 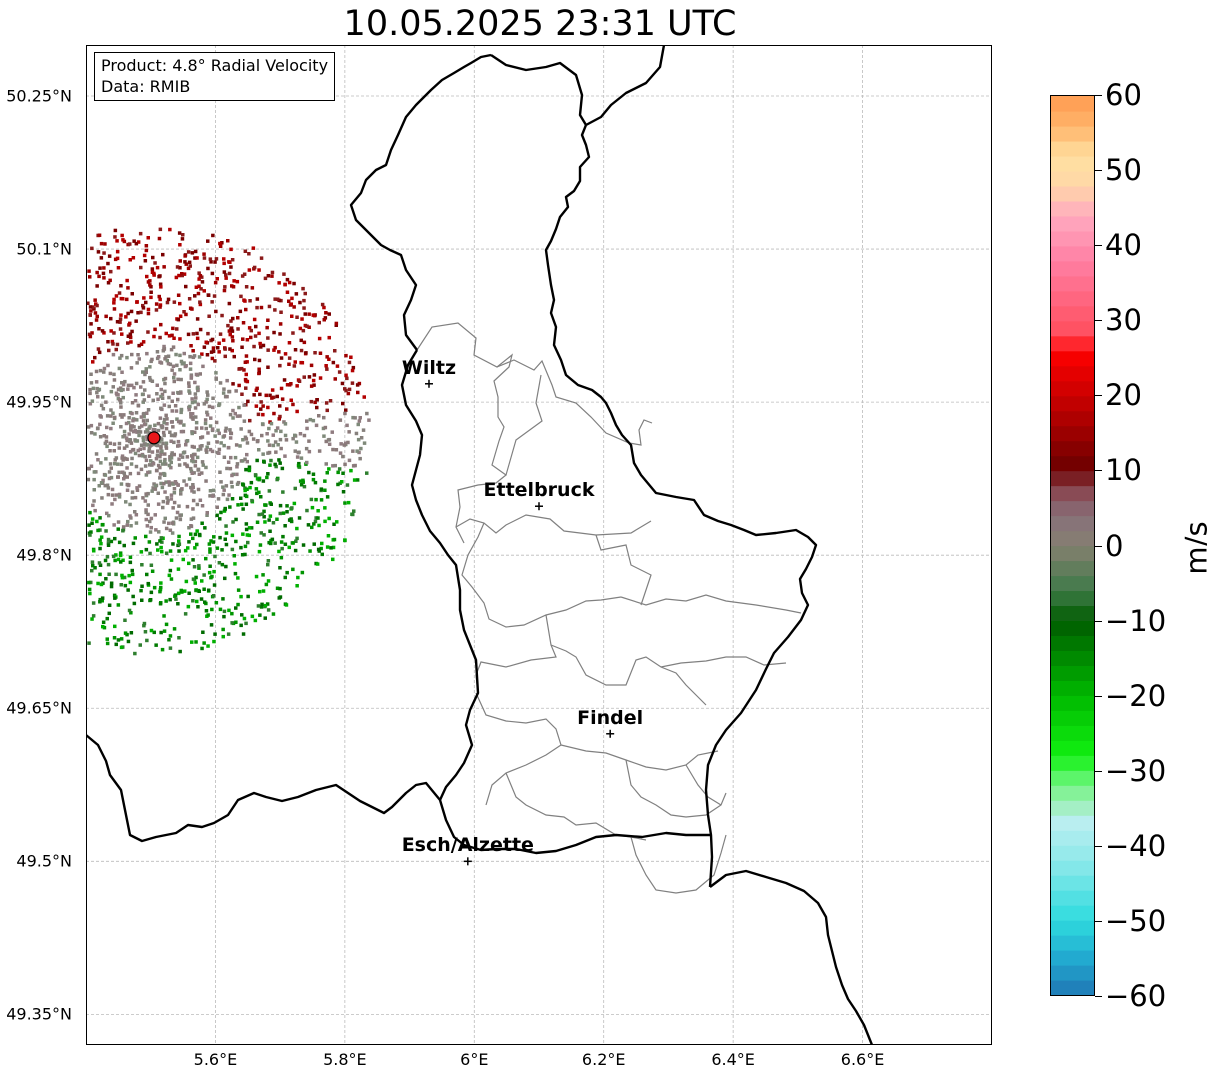 What do you see at coordinates (44, 249) in the screenshot?
I see `lat-tick-label: 50.1°N` at bounding box center [44, 249].